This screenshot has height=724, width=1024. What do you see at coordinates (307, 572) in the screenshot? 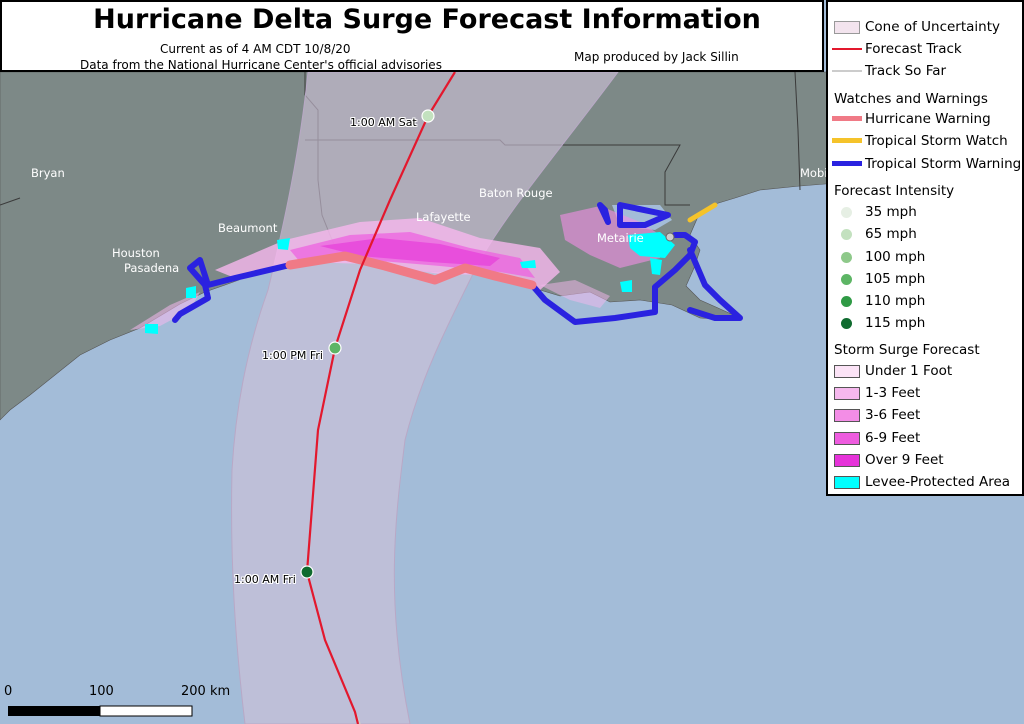
I see `track-point-1am-fri` at bounding box center [307, 572].